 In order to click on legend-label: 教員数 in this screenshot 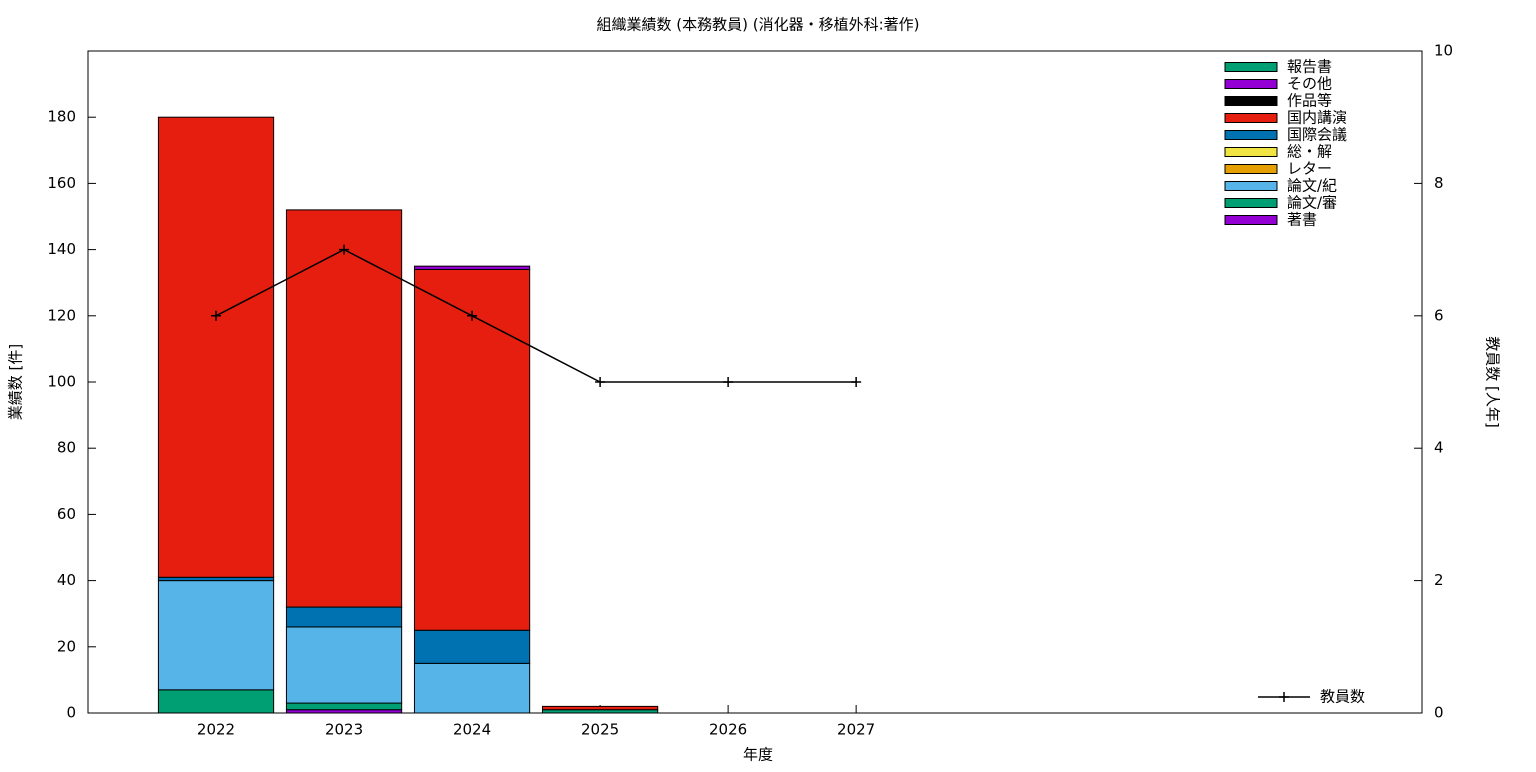, I will do `click(1342, 697)`.